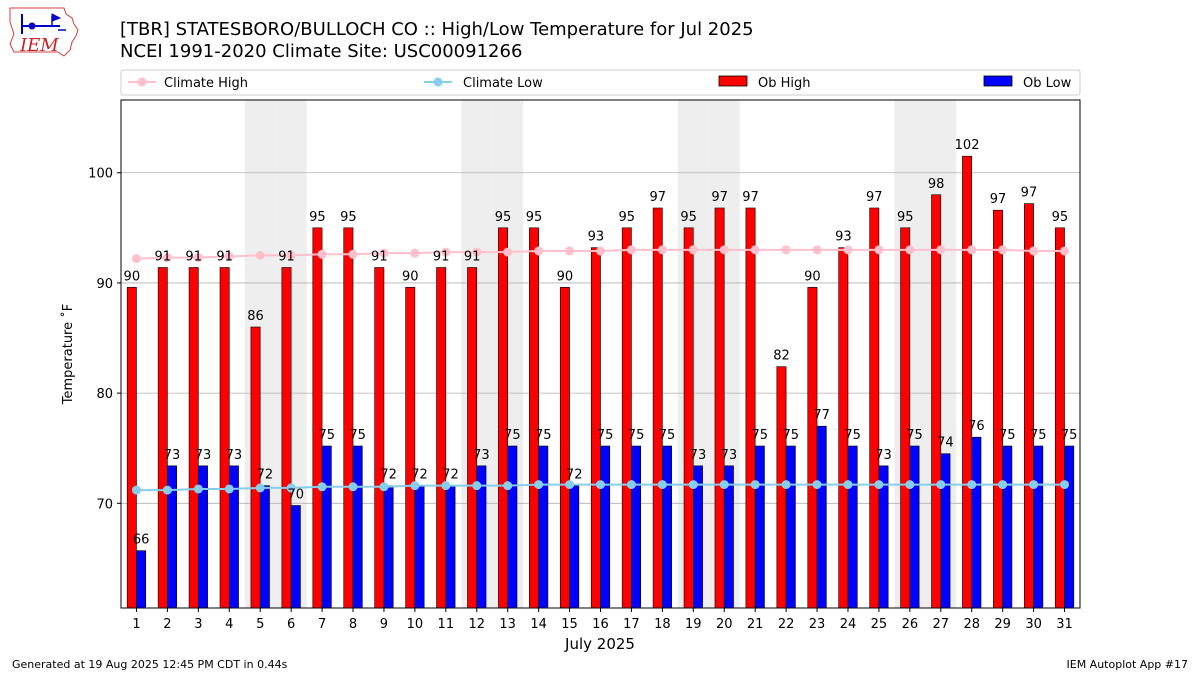 The height and width of the screenshot is (675, 1200). I want to click on legend-climate-low-marker, so click(438, 82).